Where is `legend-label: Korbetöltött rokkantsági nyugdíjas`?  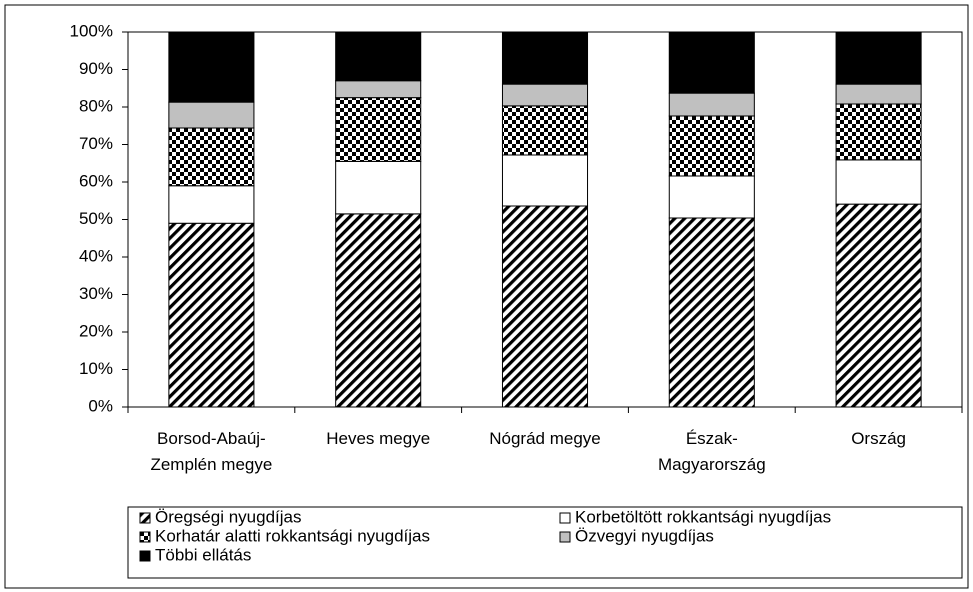
legend-label: Korbetöltött rokkantsági nyugdíjas is located at coordinates (703, 516).